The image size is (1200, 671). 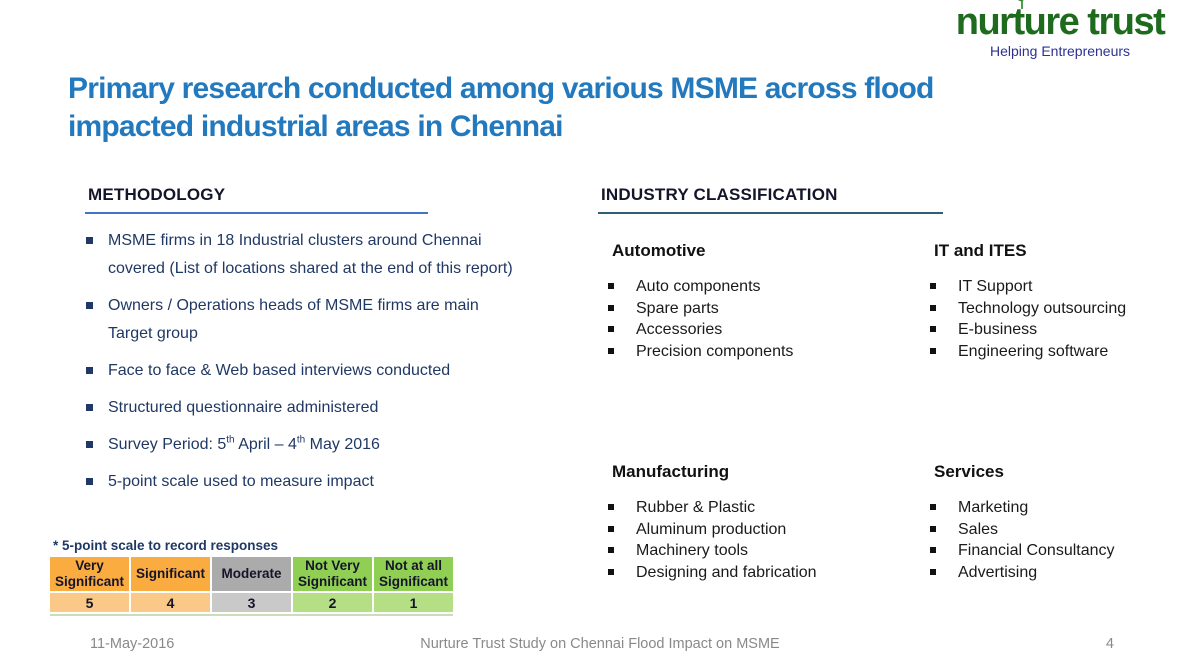 What do you see at coordinates (170, 602) in the screenshot?
I see `scale-value-cell: 4` at bounding box center [170, 602].